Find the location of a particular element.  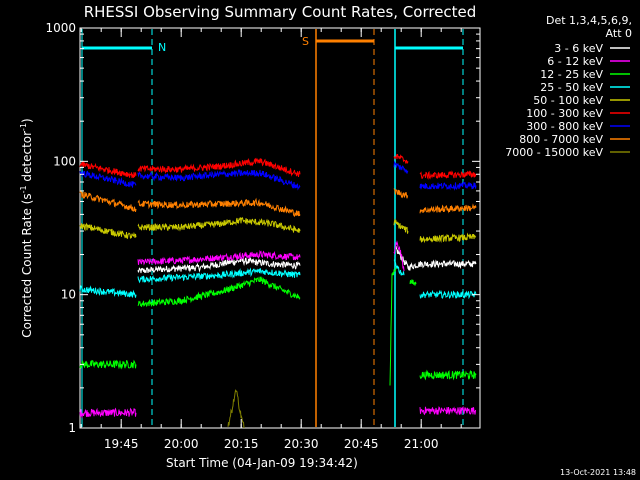

x-tick-label-2: 20:15 is located at coordinates (241, 444).